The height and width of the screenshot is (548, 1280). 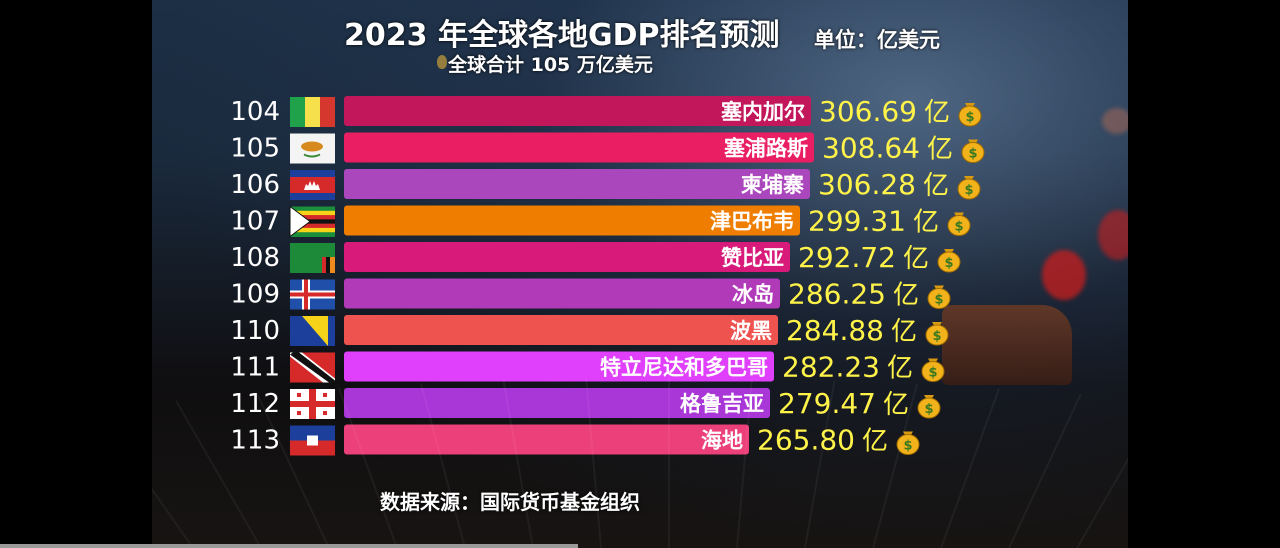 I want to click on value-label: 284.88, so click(x=835, y=330).